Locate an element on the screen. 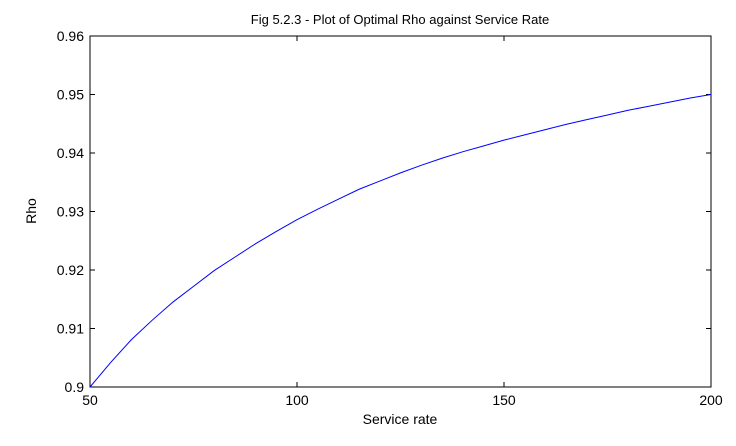 The width and height of the screenshot is (736, 446). x-tick-label: 50 is located at coordinates (90, 400).